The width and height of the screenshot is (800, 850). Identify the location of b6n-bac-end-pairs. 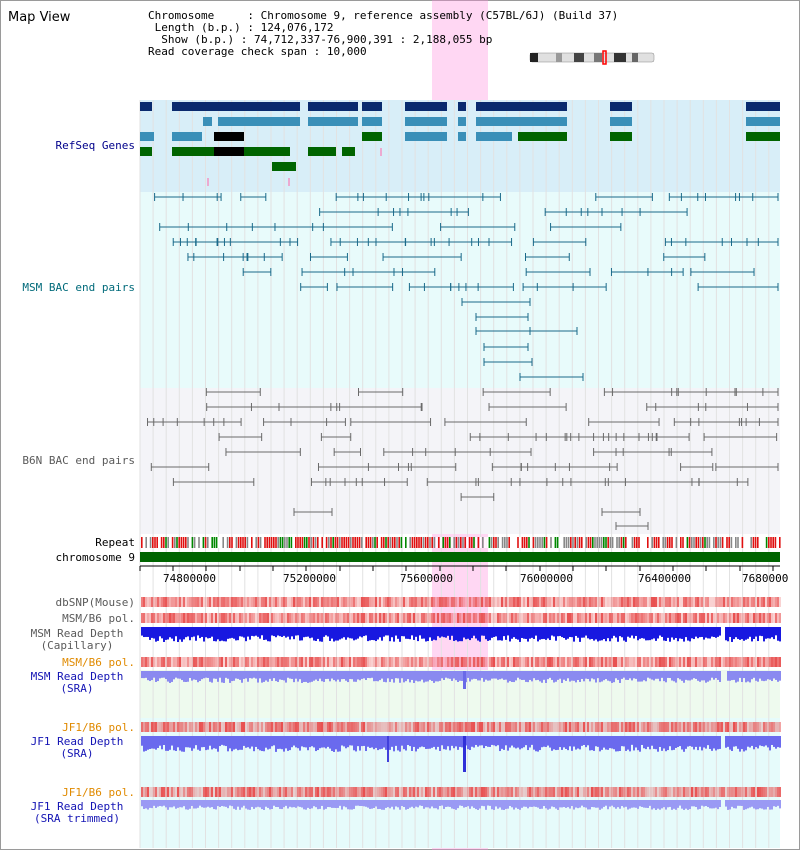
(463, 459).